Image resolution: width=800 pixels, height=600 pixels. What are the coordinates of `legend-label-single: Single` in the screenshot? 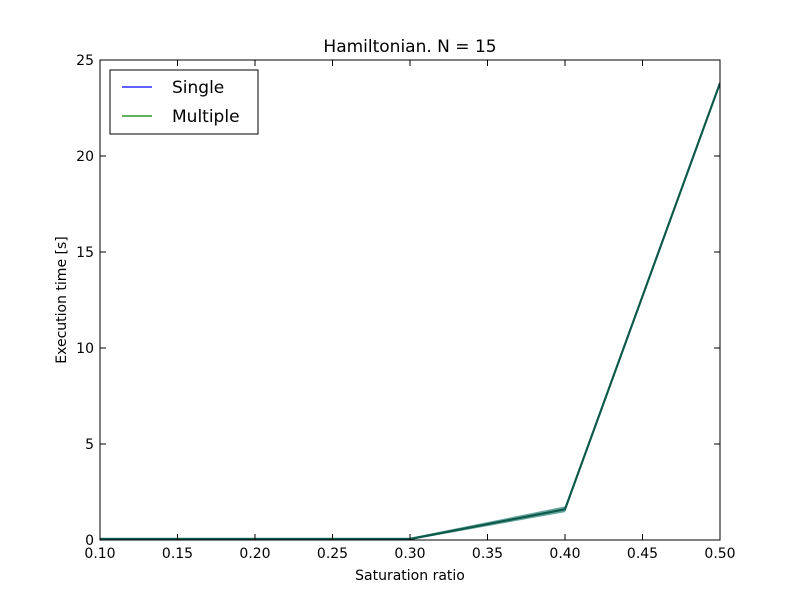 It's located at (198, 88).